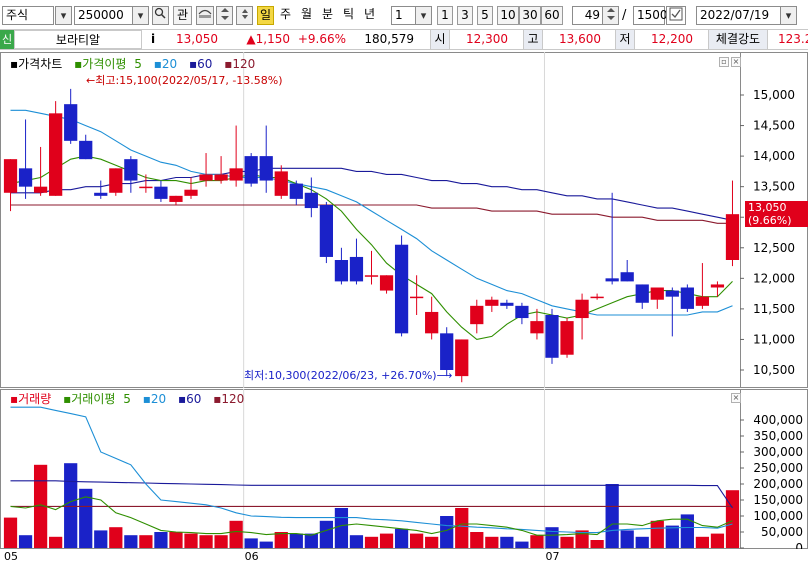  I want to click on market-type-dropdown-icon: ▾, so click(63, 15).